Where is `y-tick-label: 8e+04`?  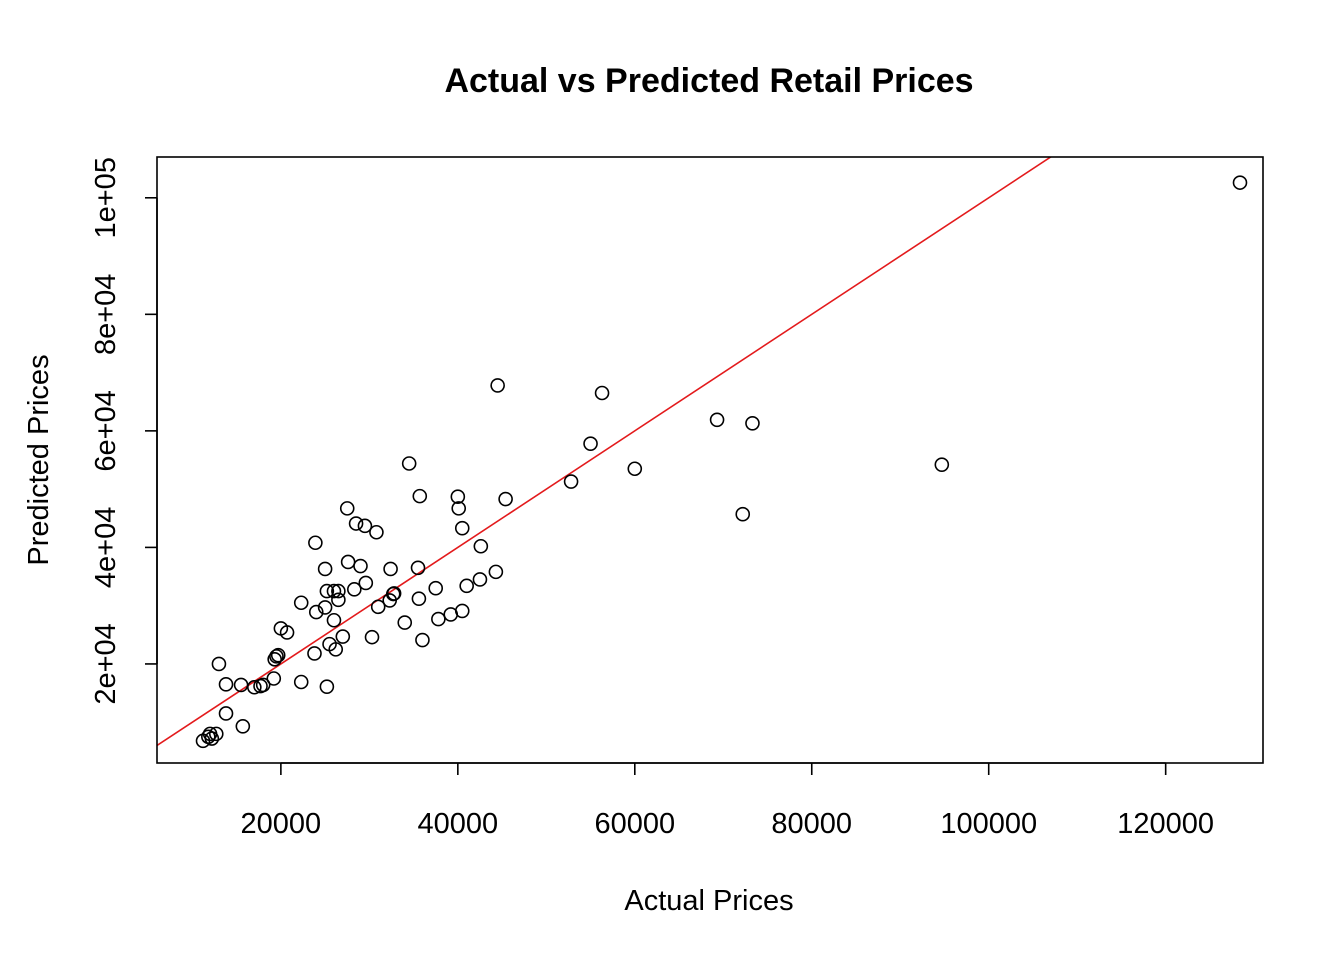
y-tick-label: 8e+04 is located at coordinates (106, 314).